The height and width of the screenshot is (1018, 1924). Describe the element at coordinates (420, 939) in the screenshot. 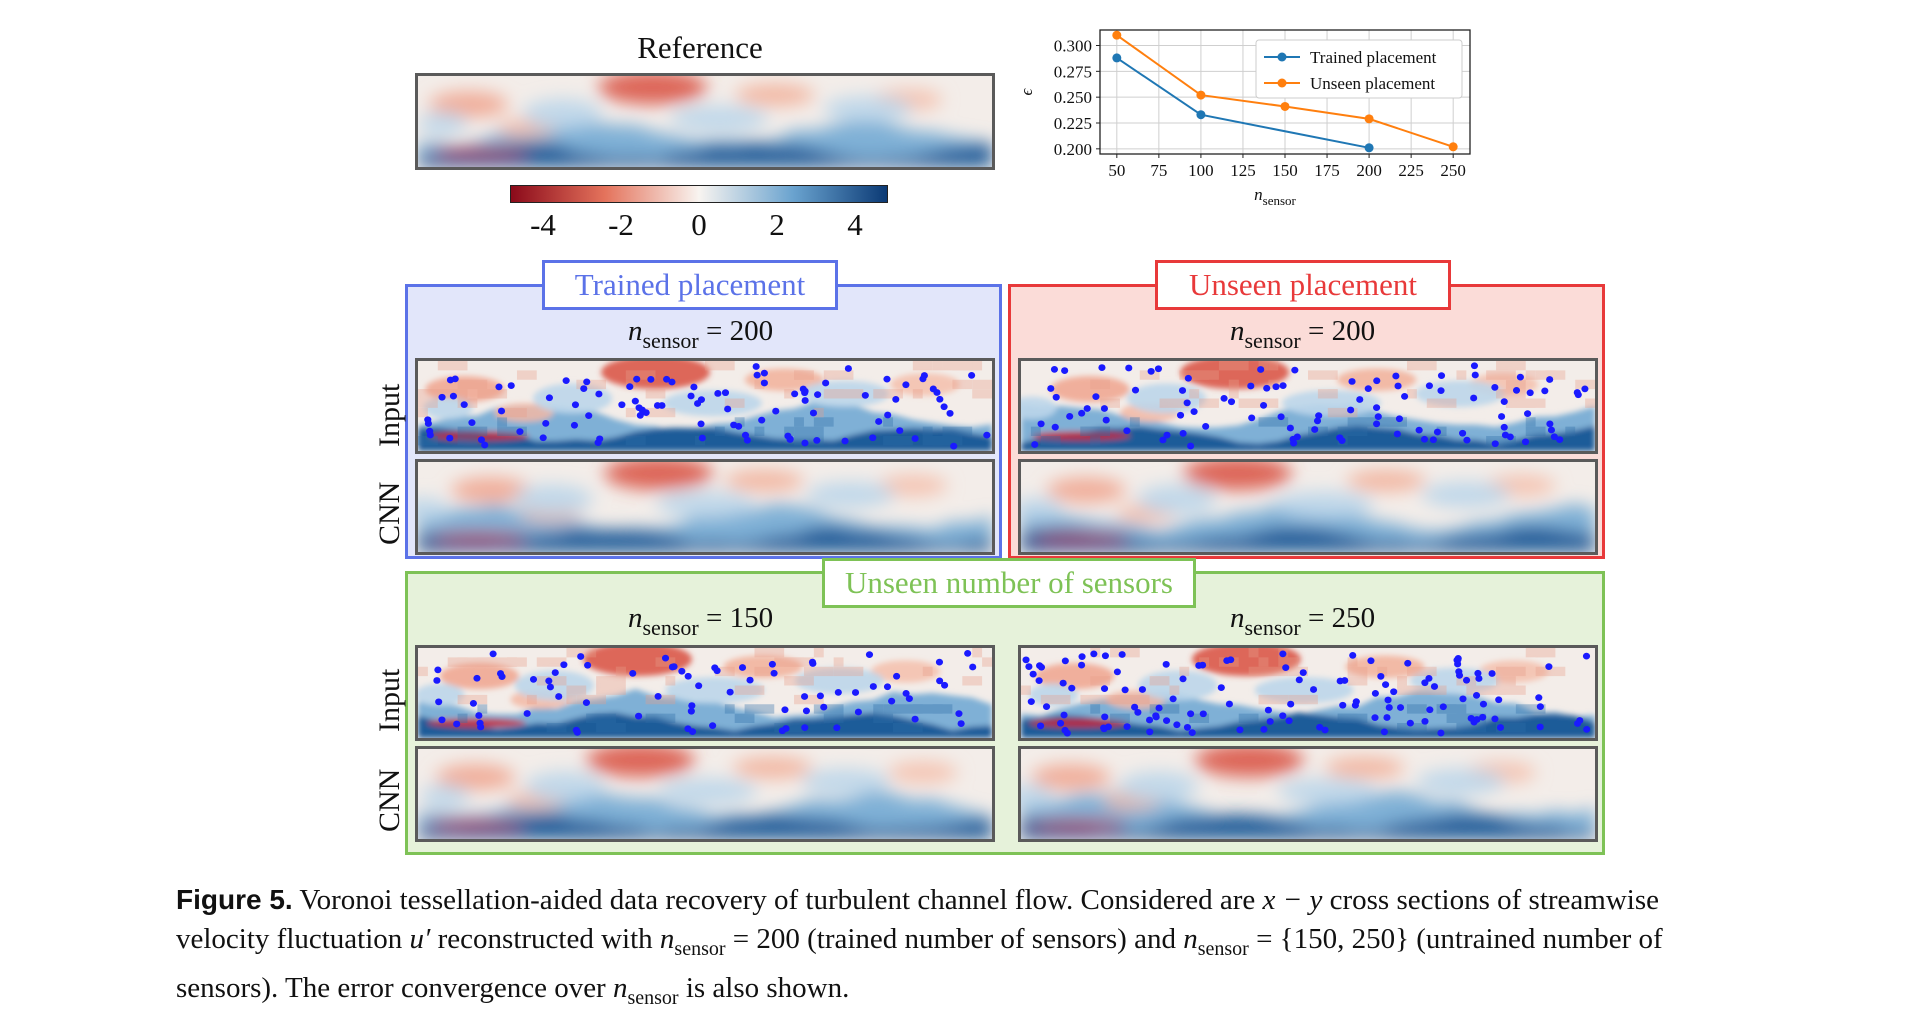

I see `caption-math: u′` at that location.